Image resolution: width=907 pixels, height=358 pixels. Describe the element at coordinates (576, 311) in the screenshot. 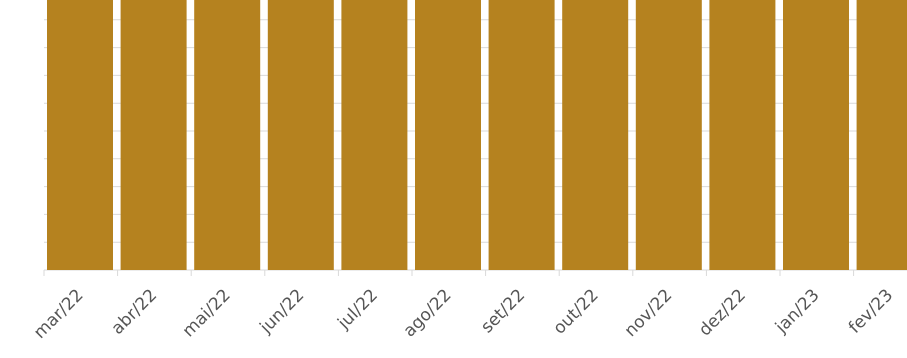

I see `tick-label: out/22` at that location.